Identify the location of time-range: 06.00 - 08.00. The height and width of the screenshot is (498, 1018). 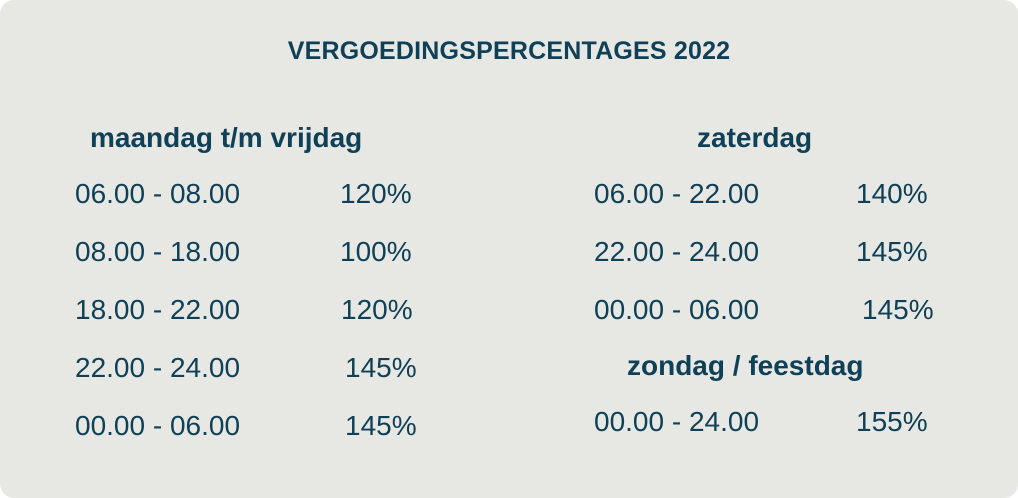
(158, 193).